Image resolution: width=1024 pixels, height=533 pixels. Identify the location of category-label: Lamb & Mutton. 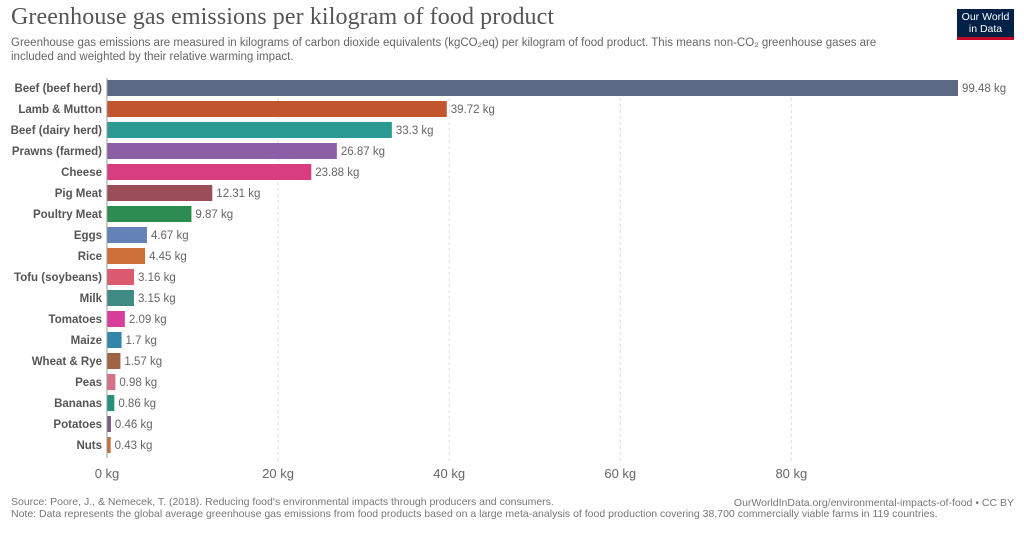
(60, 110).